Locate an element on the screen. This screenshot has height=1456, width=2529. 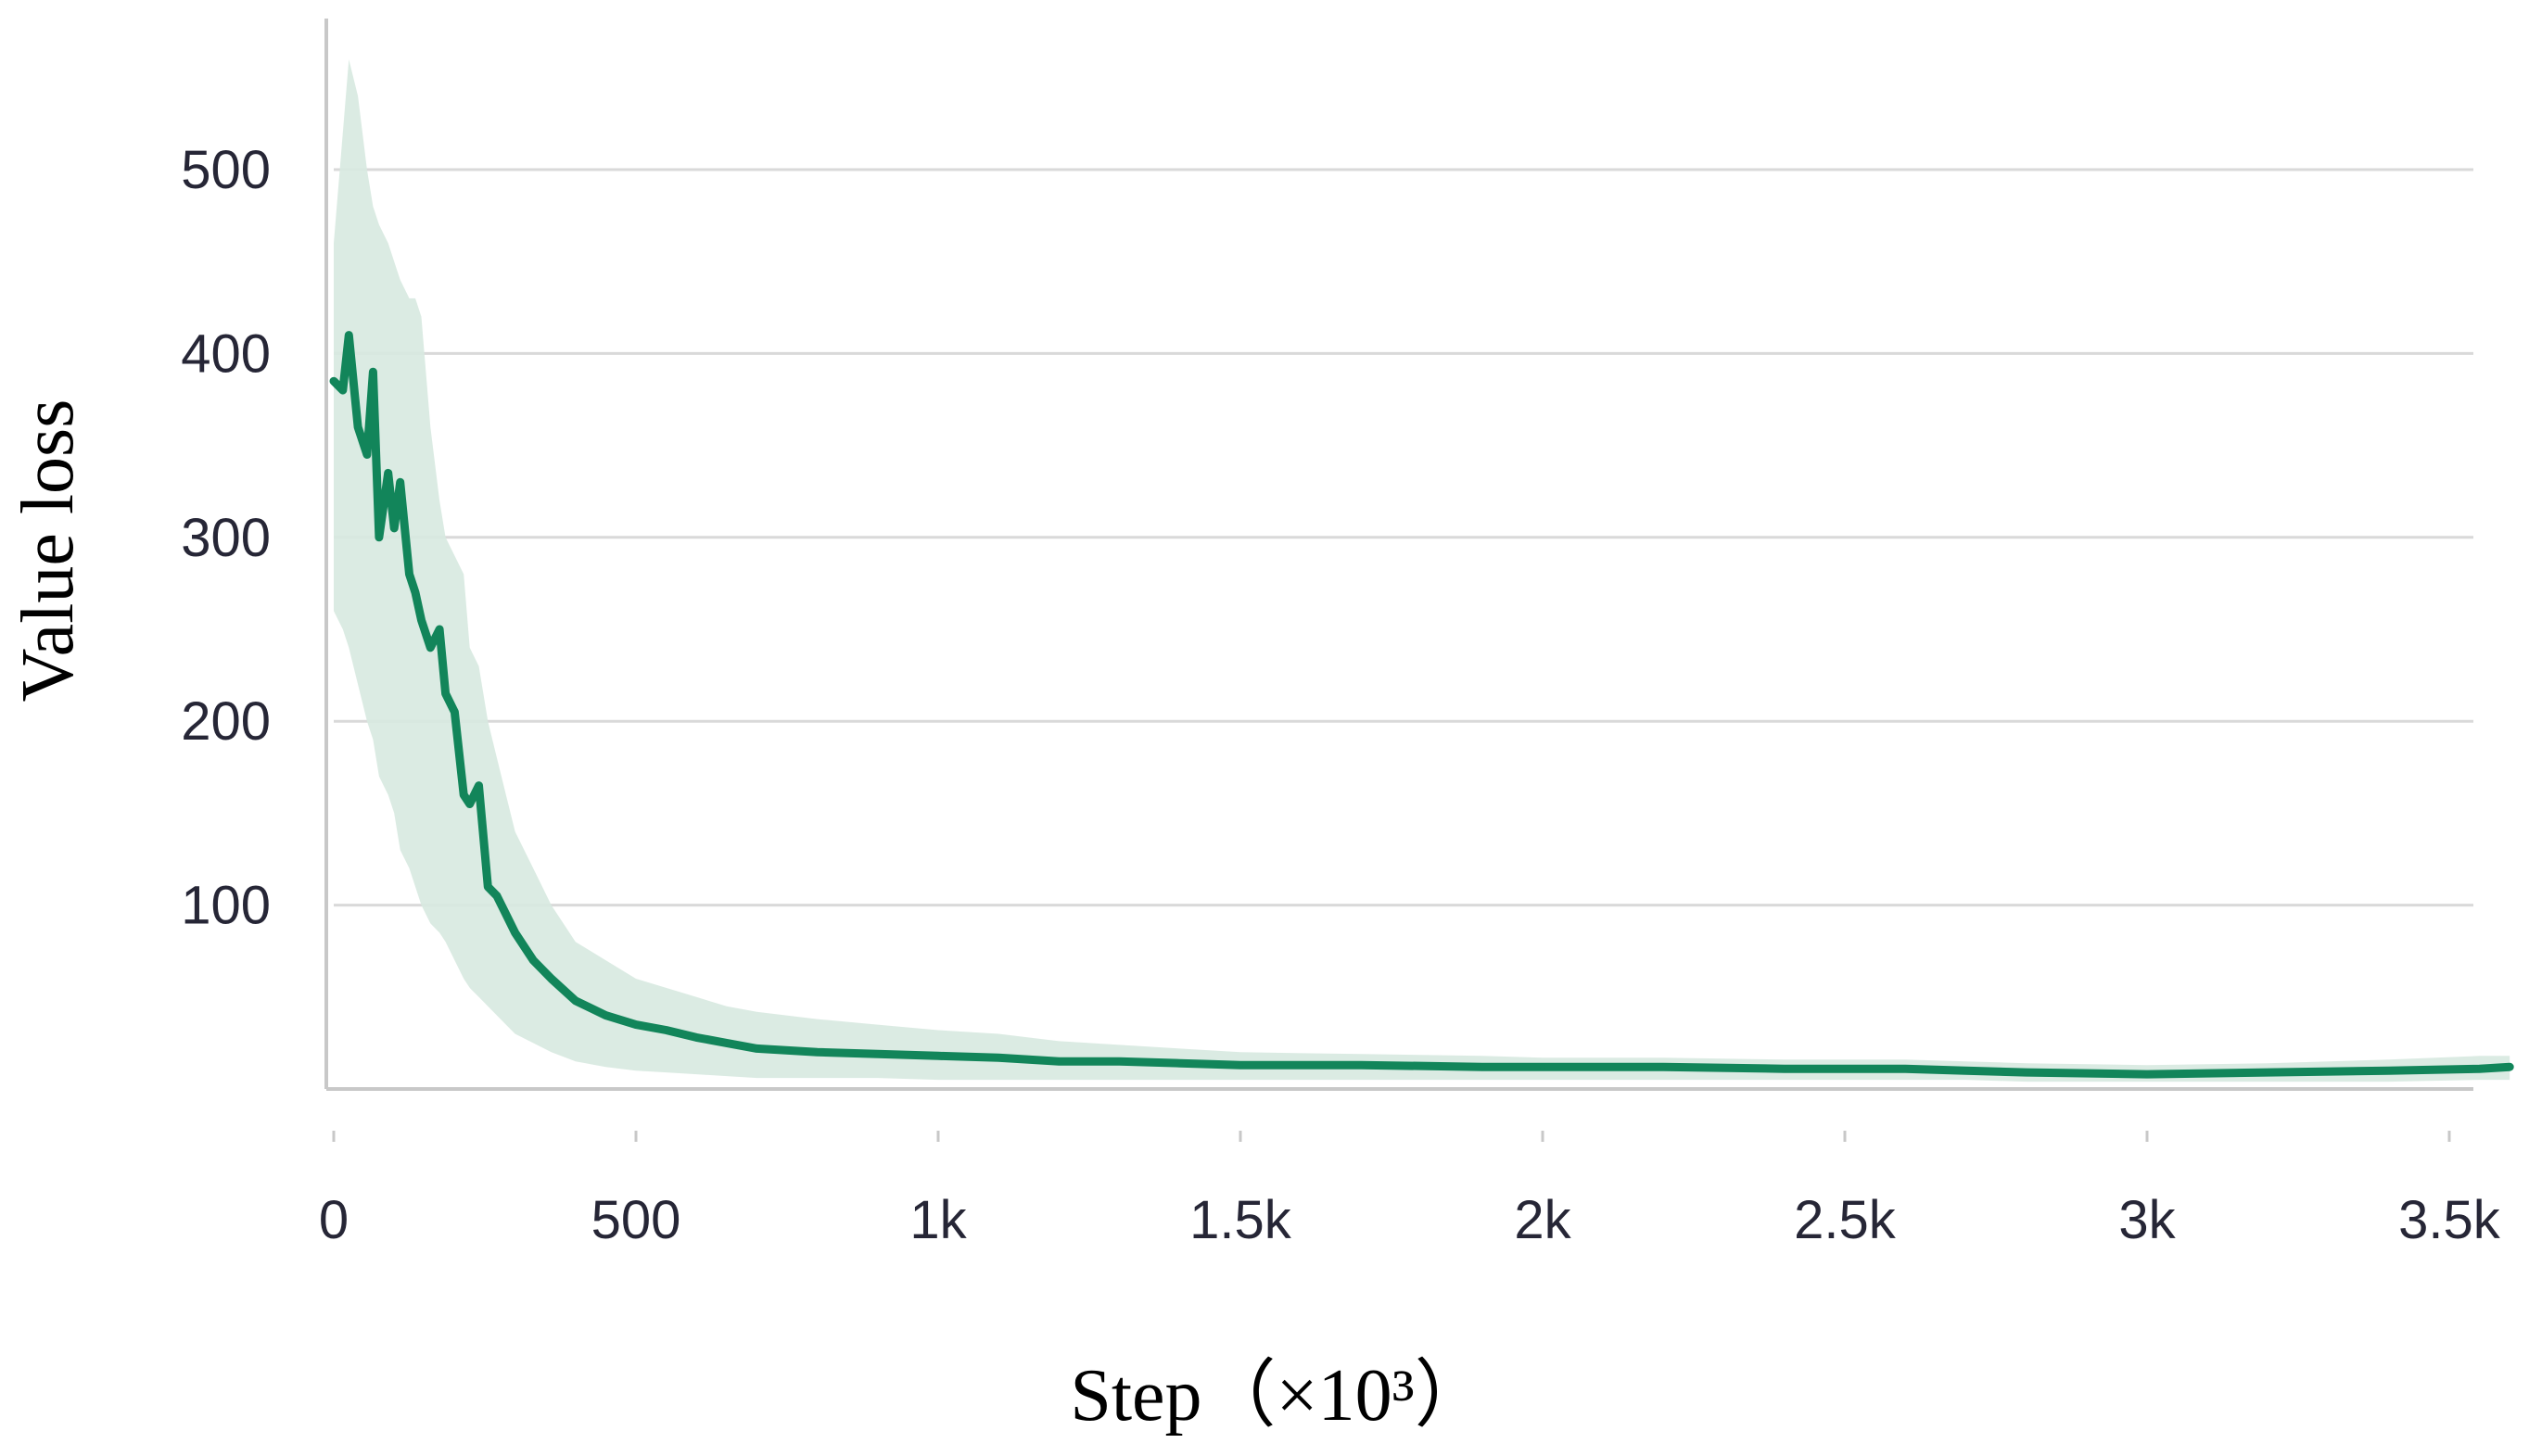
x-tick-label: 1k is located at coordinates (938, 1220).